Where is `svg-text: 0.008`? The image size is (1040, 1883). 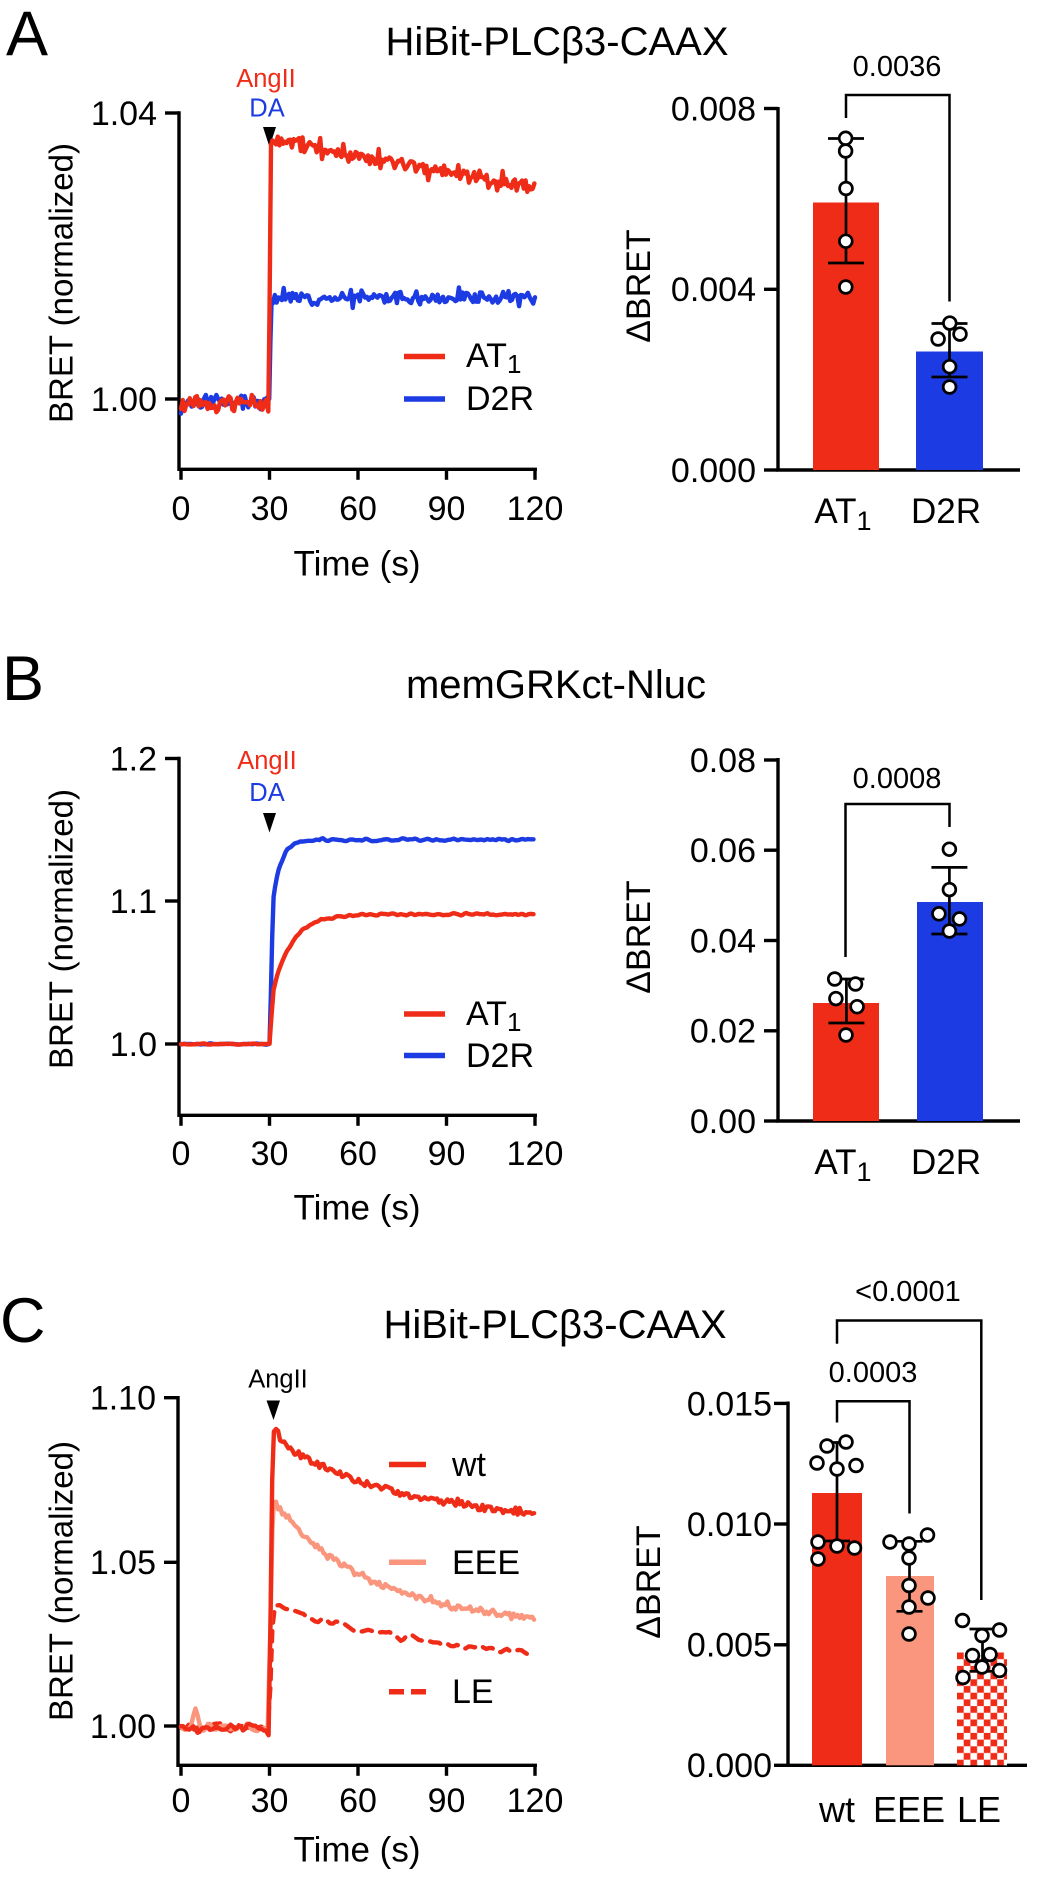 svg-text: 0.008 is located at coordinates (713, 109).